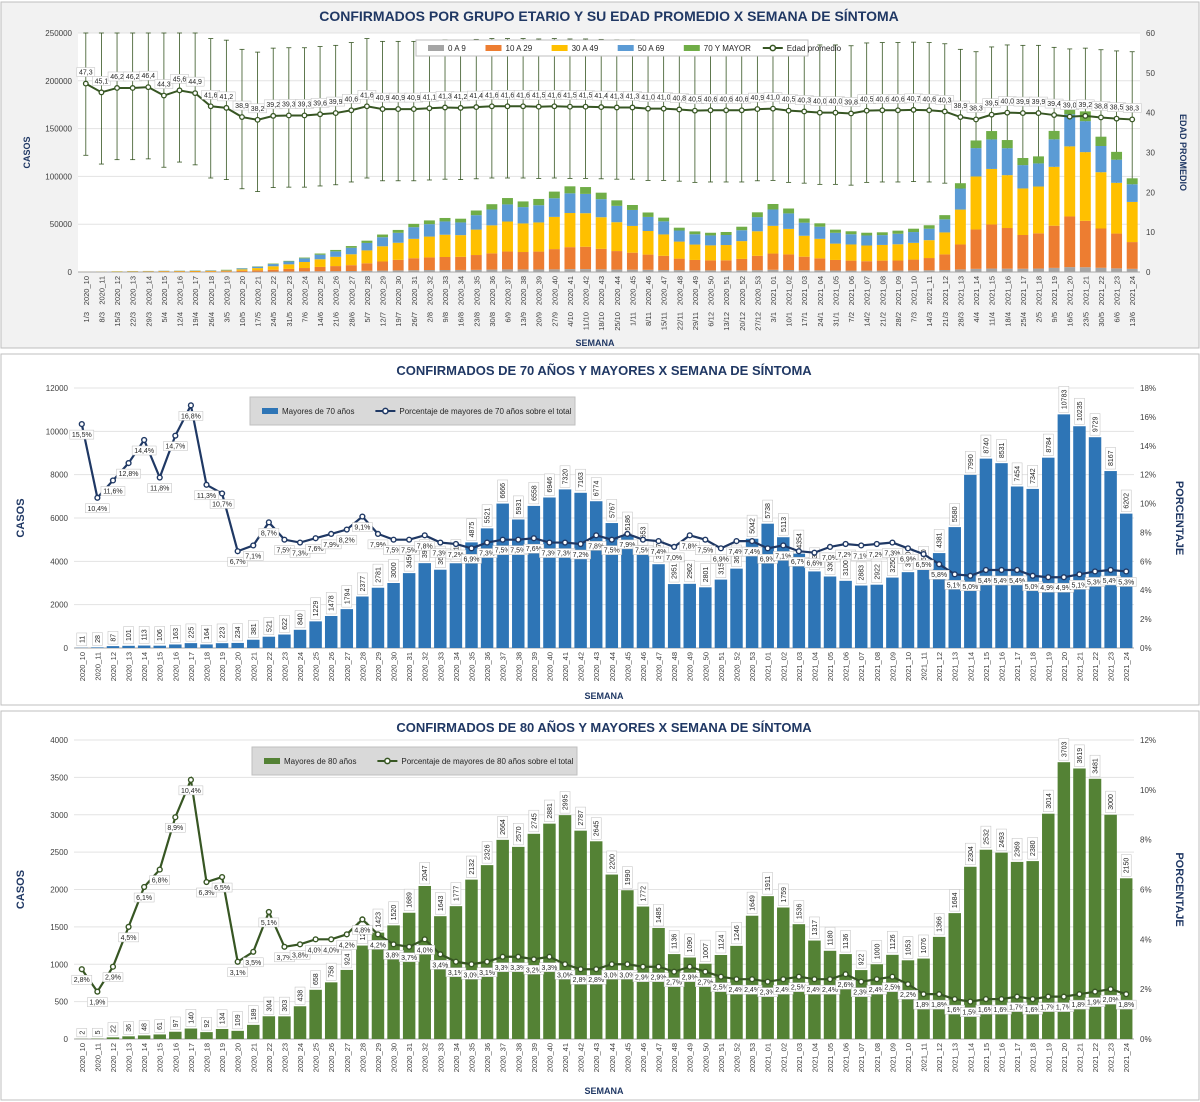 The height and width of the screenshot is (1102, 1200). I want to click on average-age-label: 39,3, so click(305, 104).